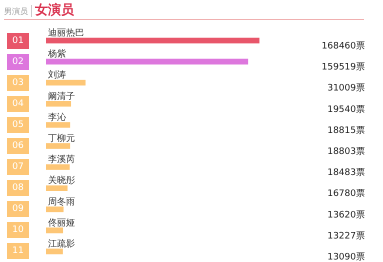 The image size is (383, 262). I want to click on data-label: 168460票, so click(343, 47).